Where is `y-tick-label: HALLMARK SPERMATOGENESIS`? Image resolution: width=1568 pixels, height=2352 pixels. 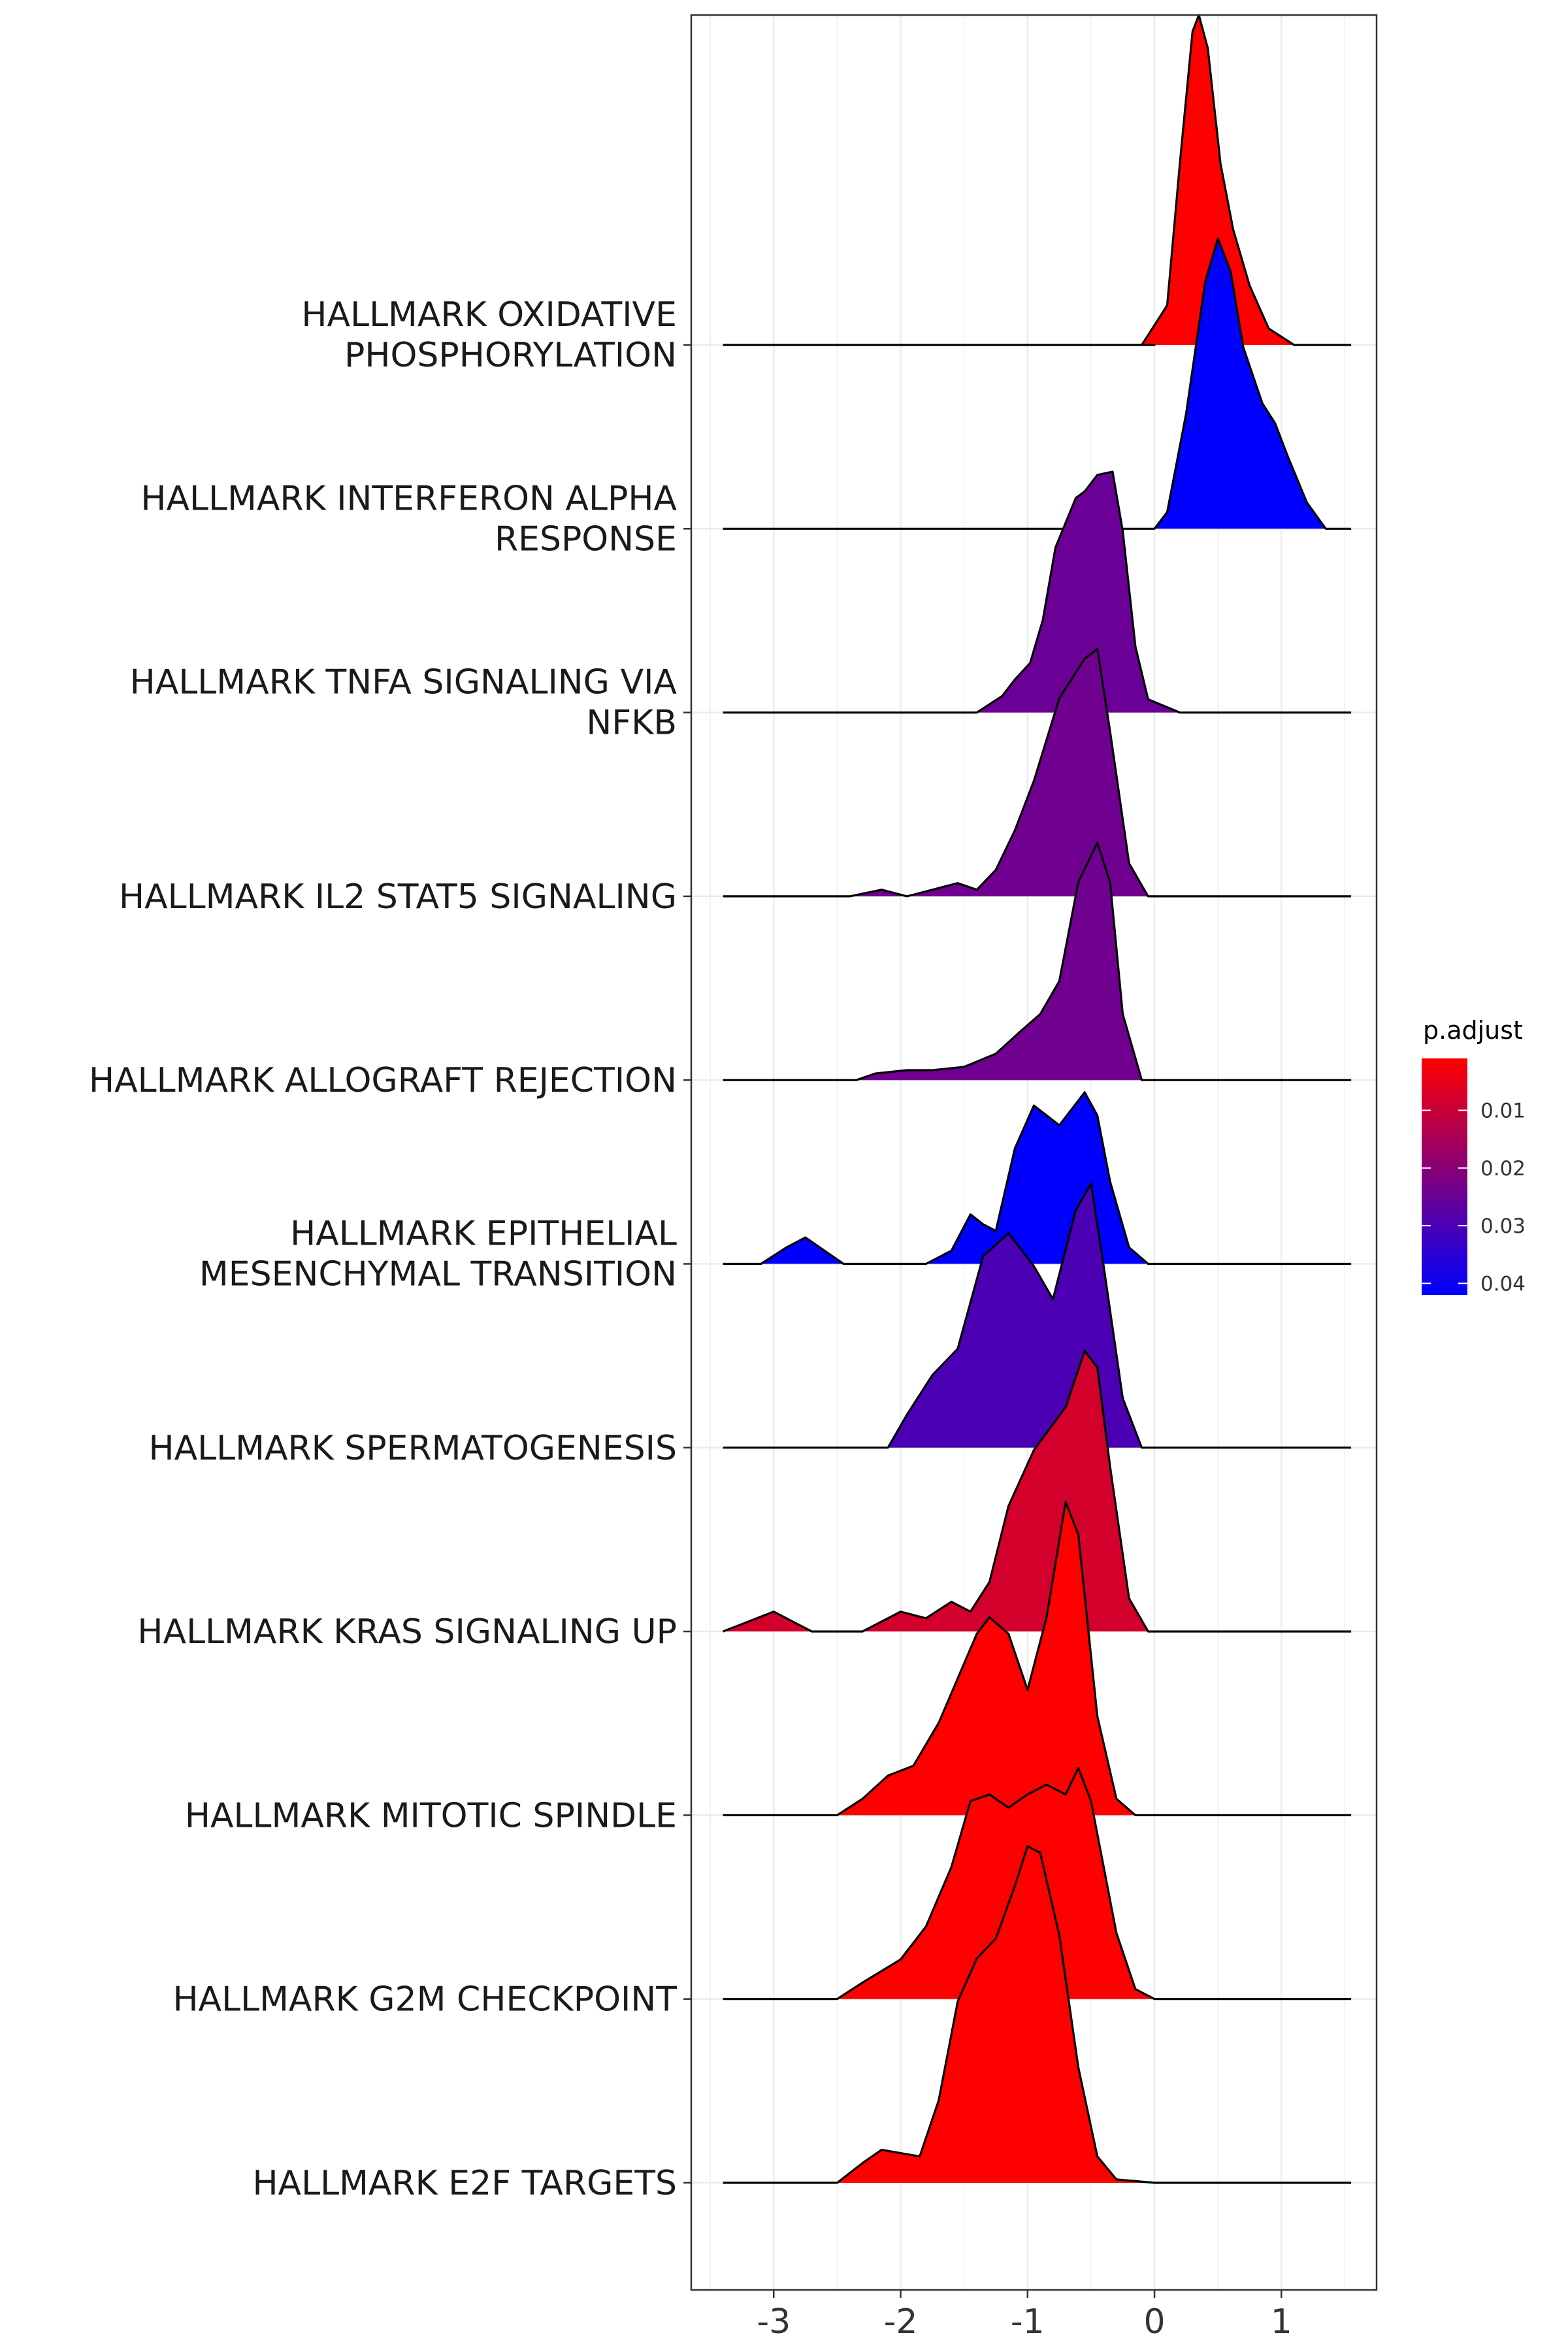
y-tick-label: HALLMARK SPERMATOGENESIS is located at coordinates (412, 1448).